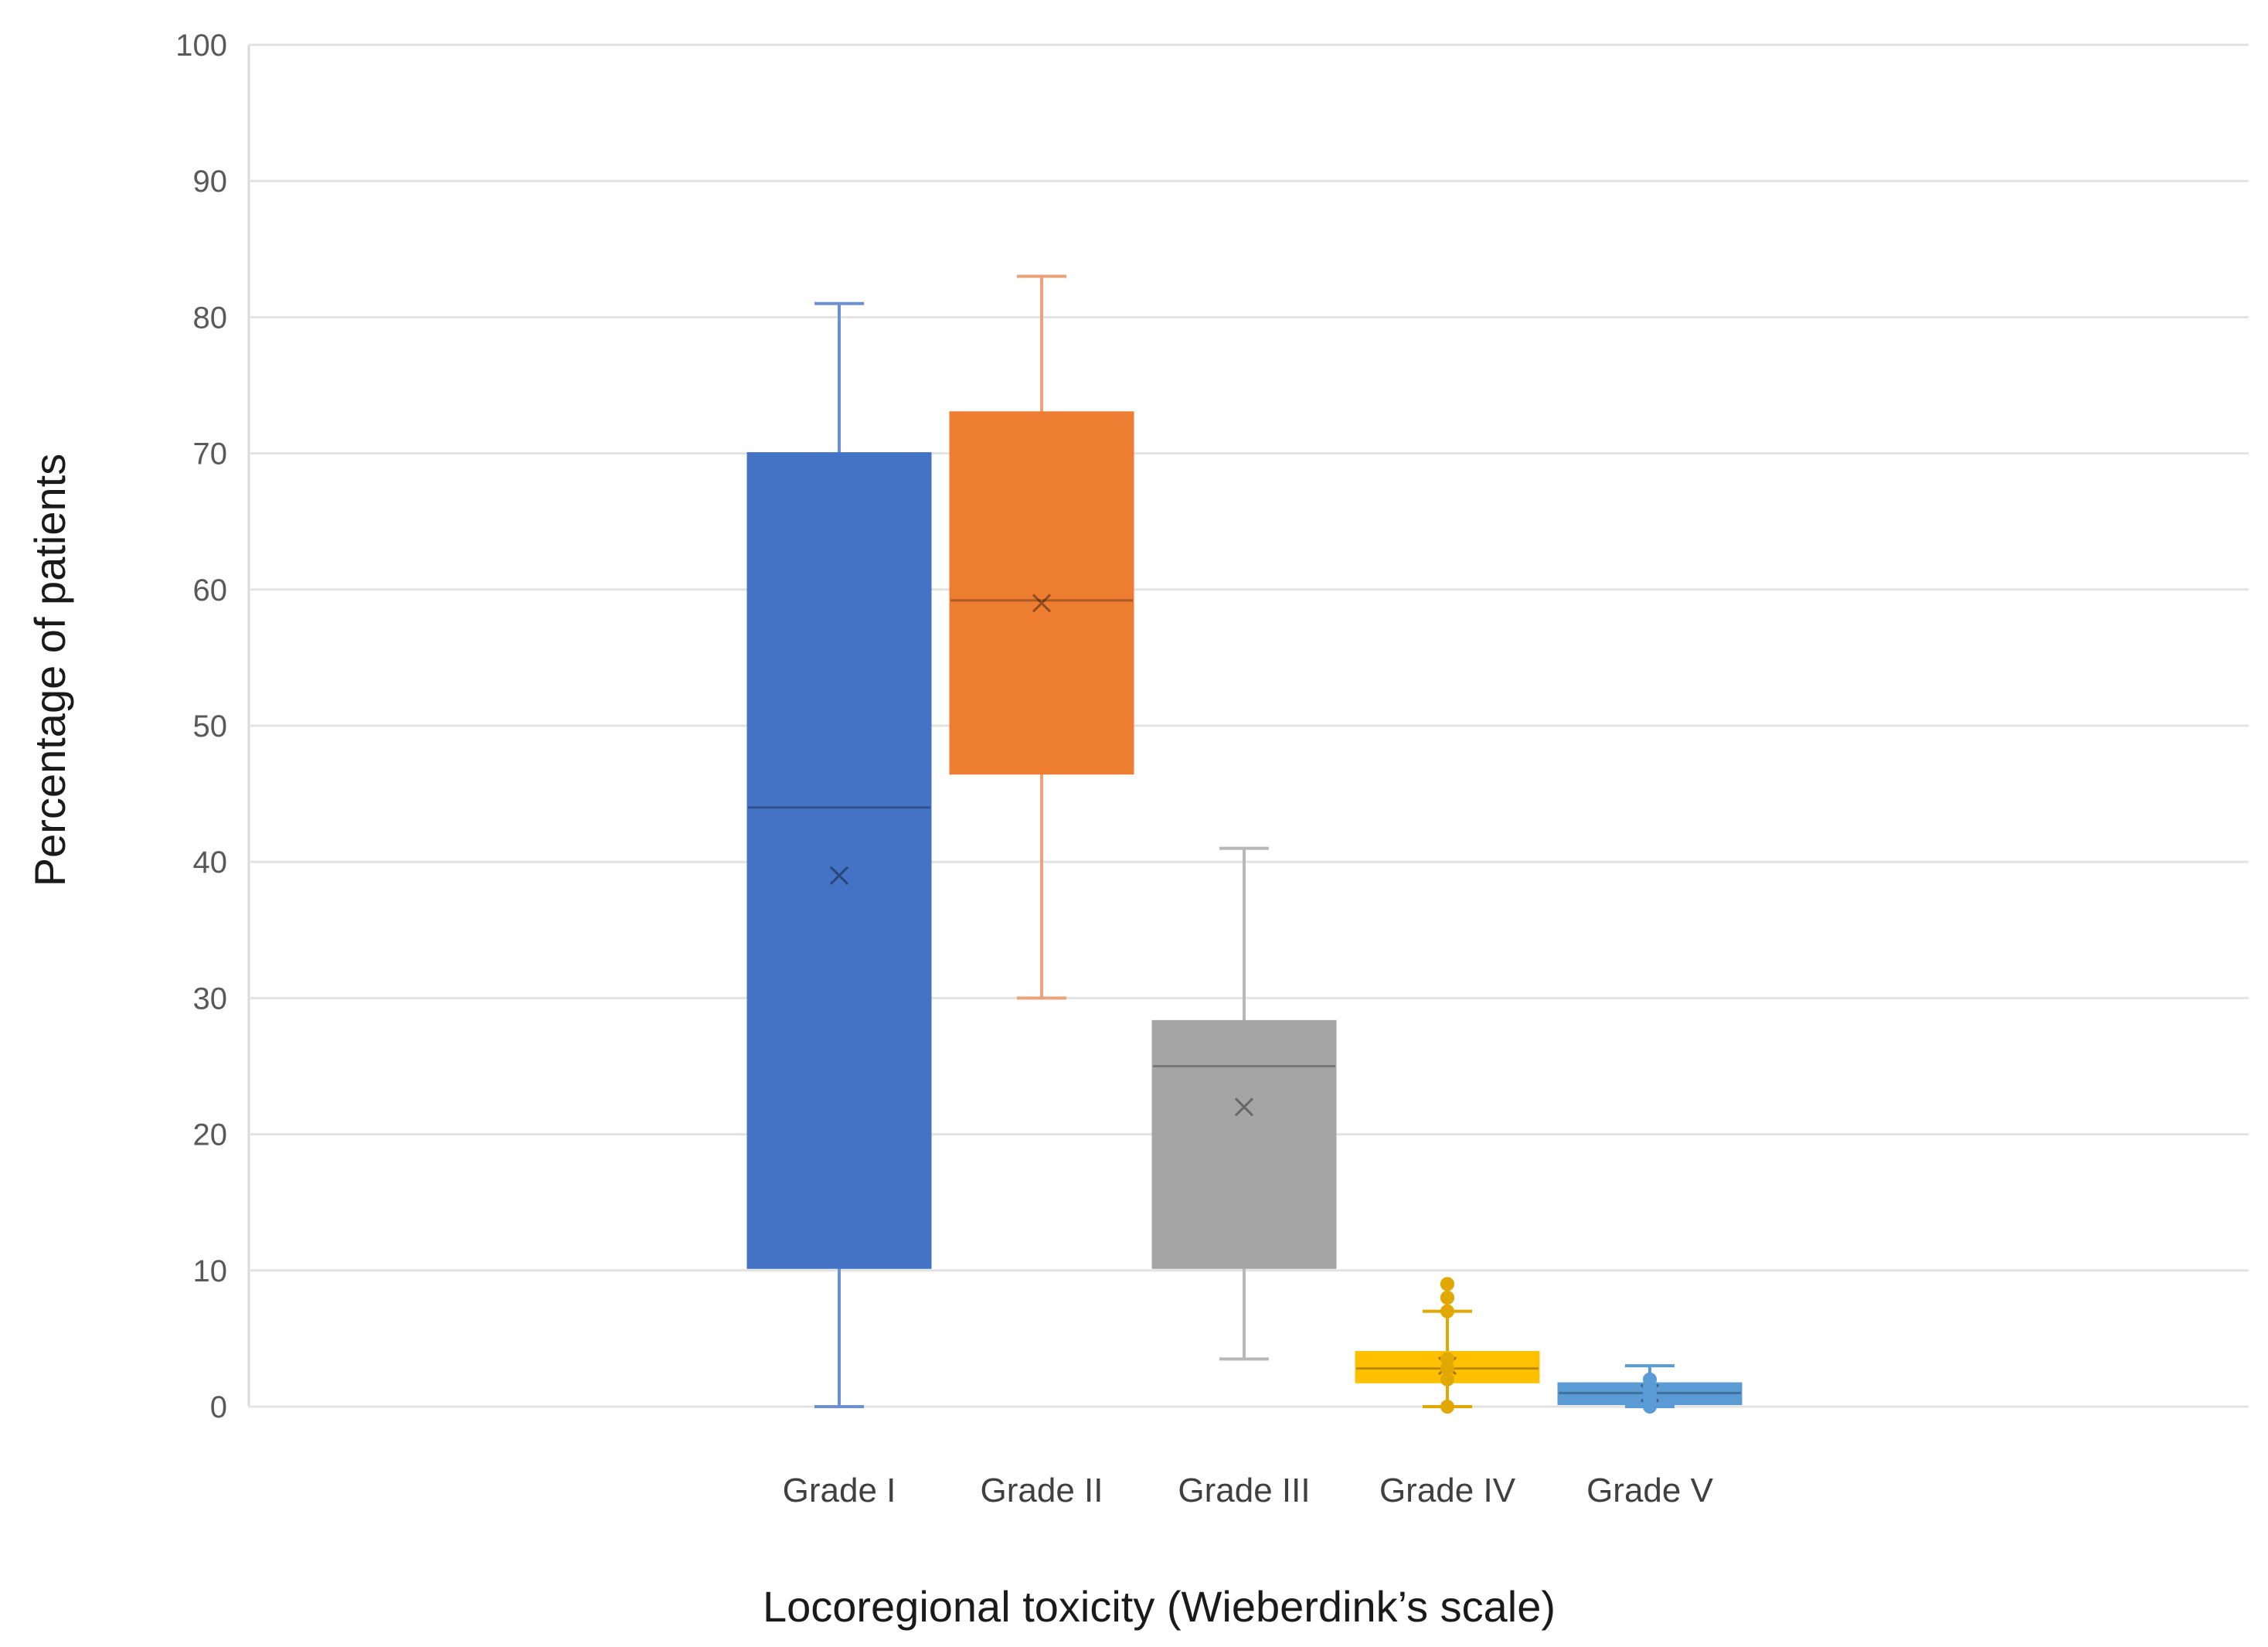  I want to click on y-tick-label-80: 80, so click(210, 318).